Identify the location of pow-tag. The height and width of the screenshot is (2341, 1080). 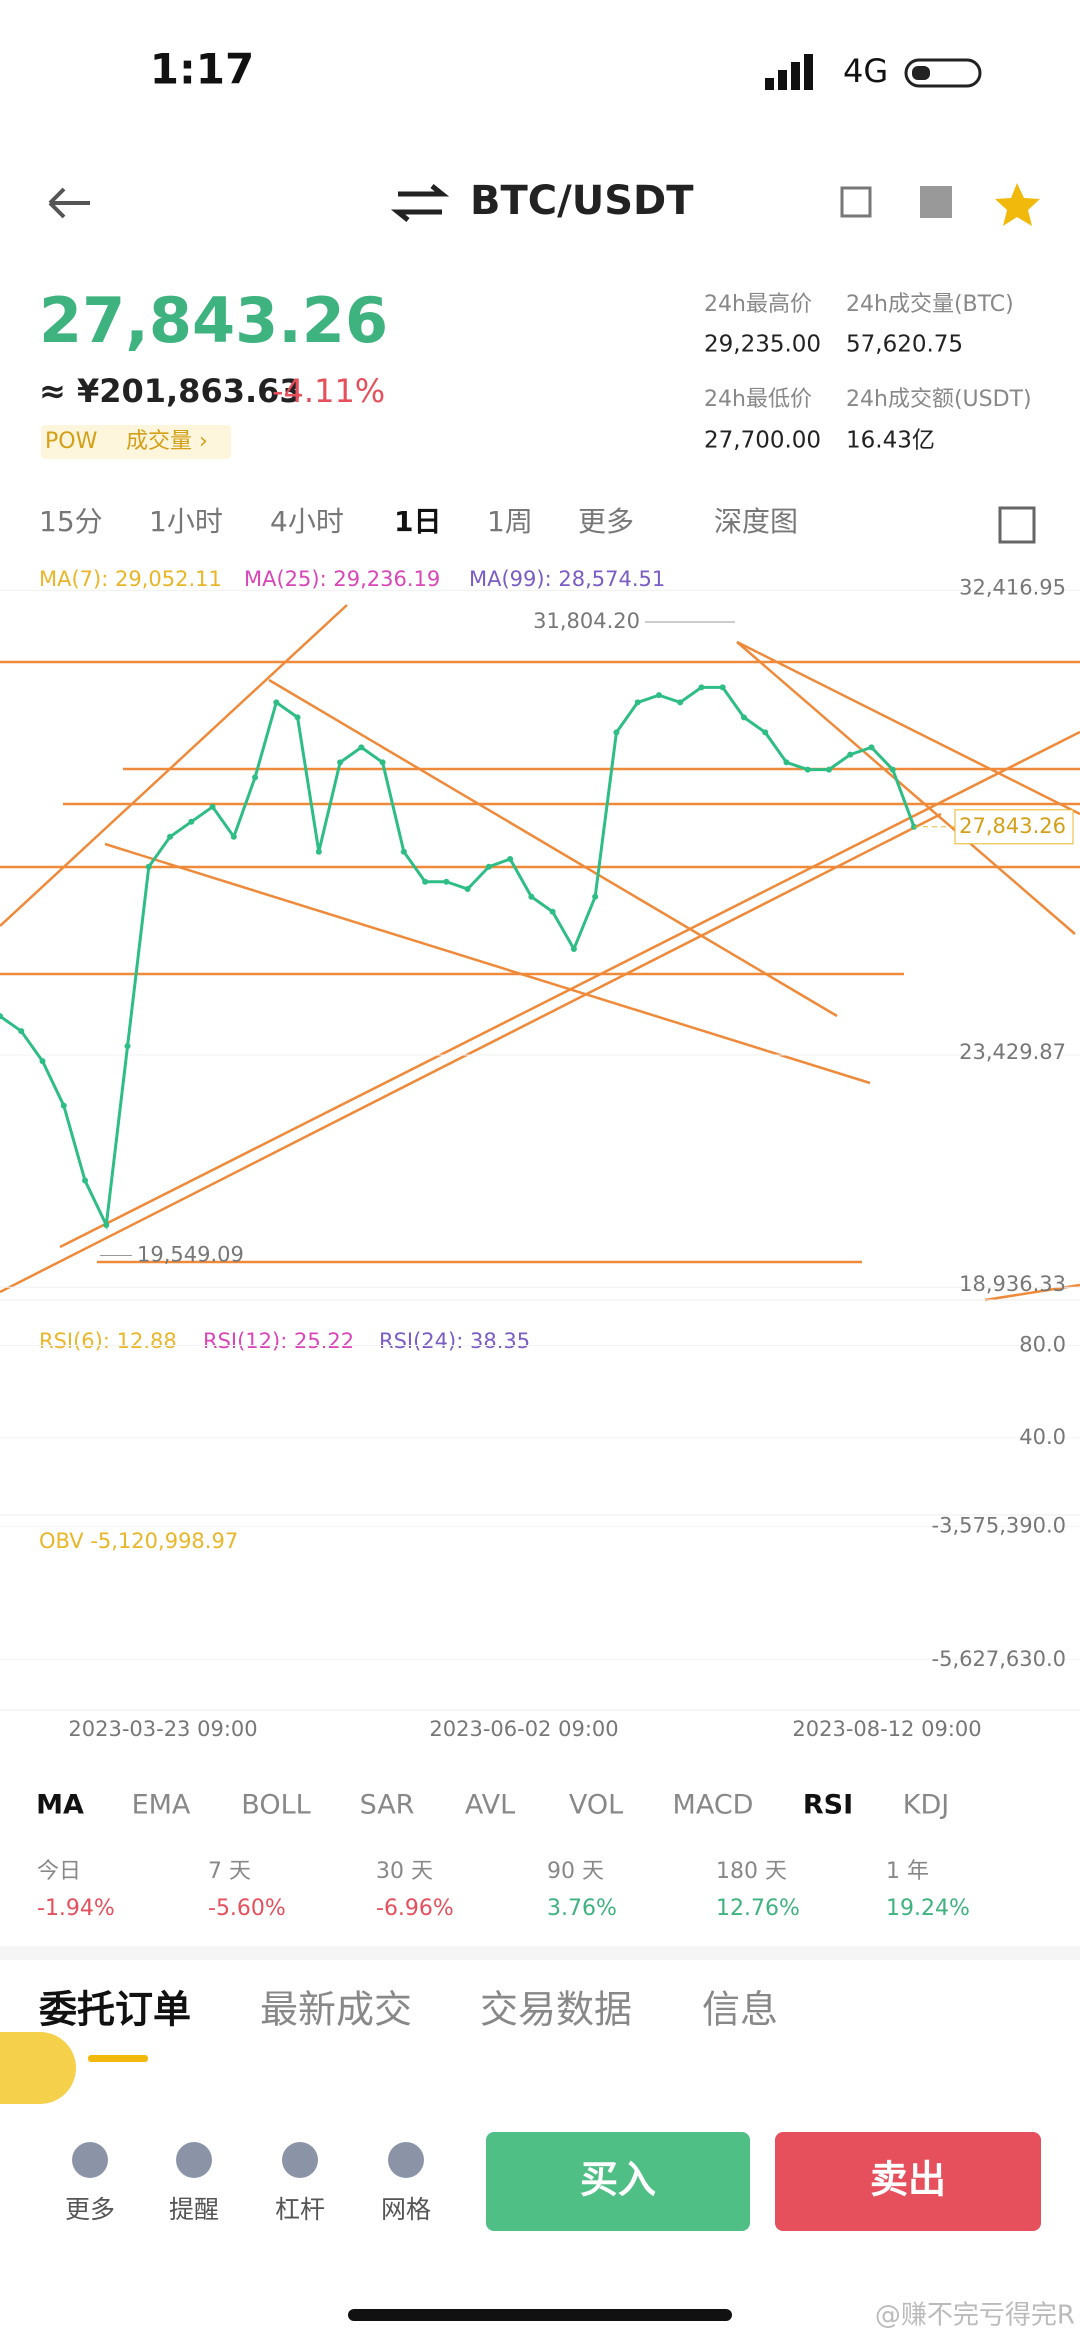
(136, 442).